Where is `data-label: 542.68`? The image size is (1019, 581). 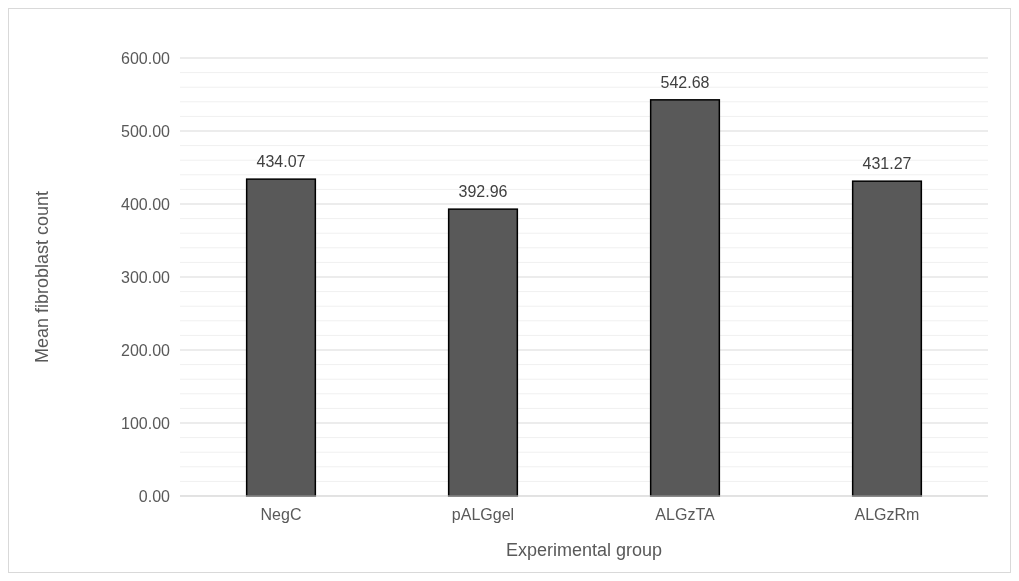
data-label: 542.68 is located at coordinates (685, 82).